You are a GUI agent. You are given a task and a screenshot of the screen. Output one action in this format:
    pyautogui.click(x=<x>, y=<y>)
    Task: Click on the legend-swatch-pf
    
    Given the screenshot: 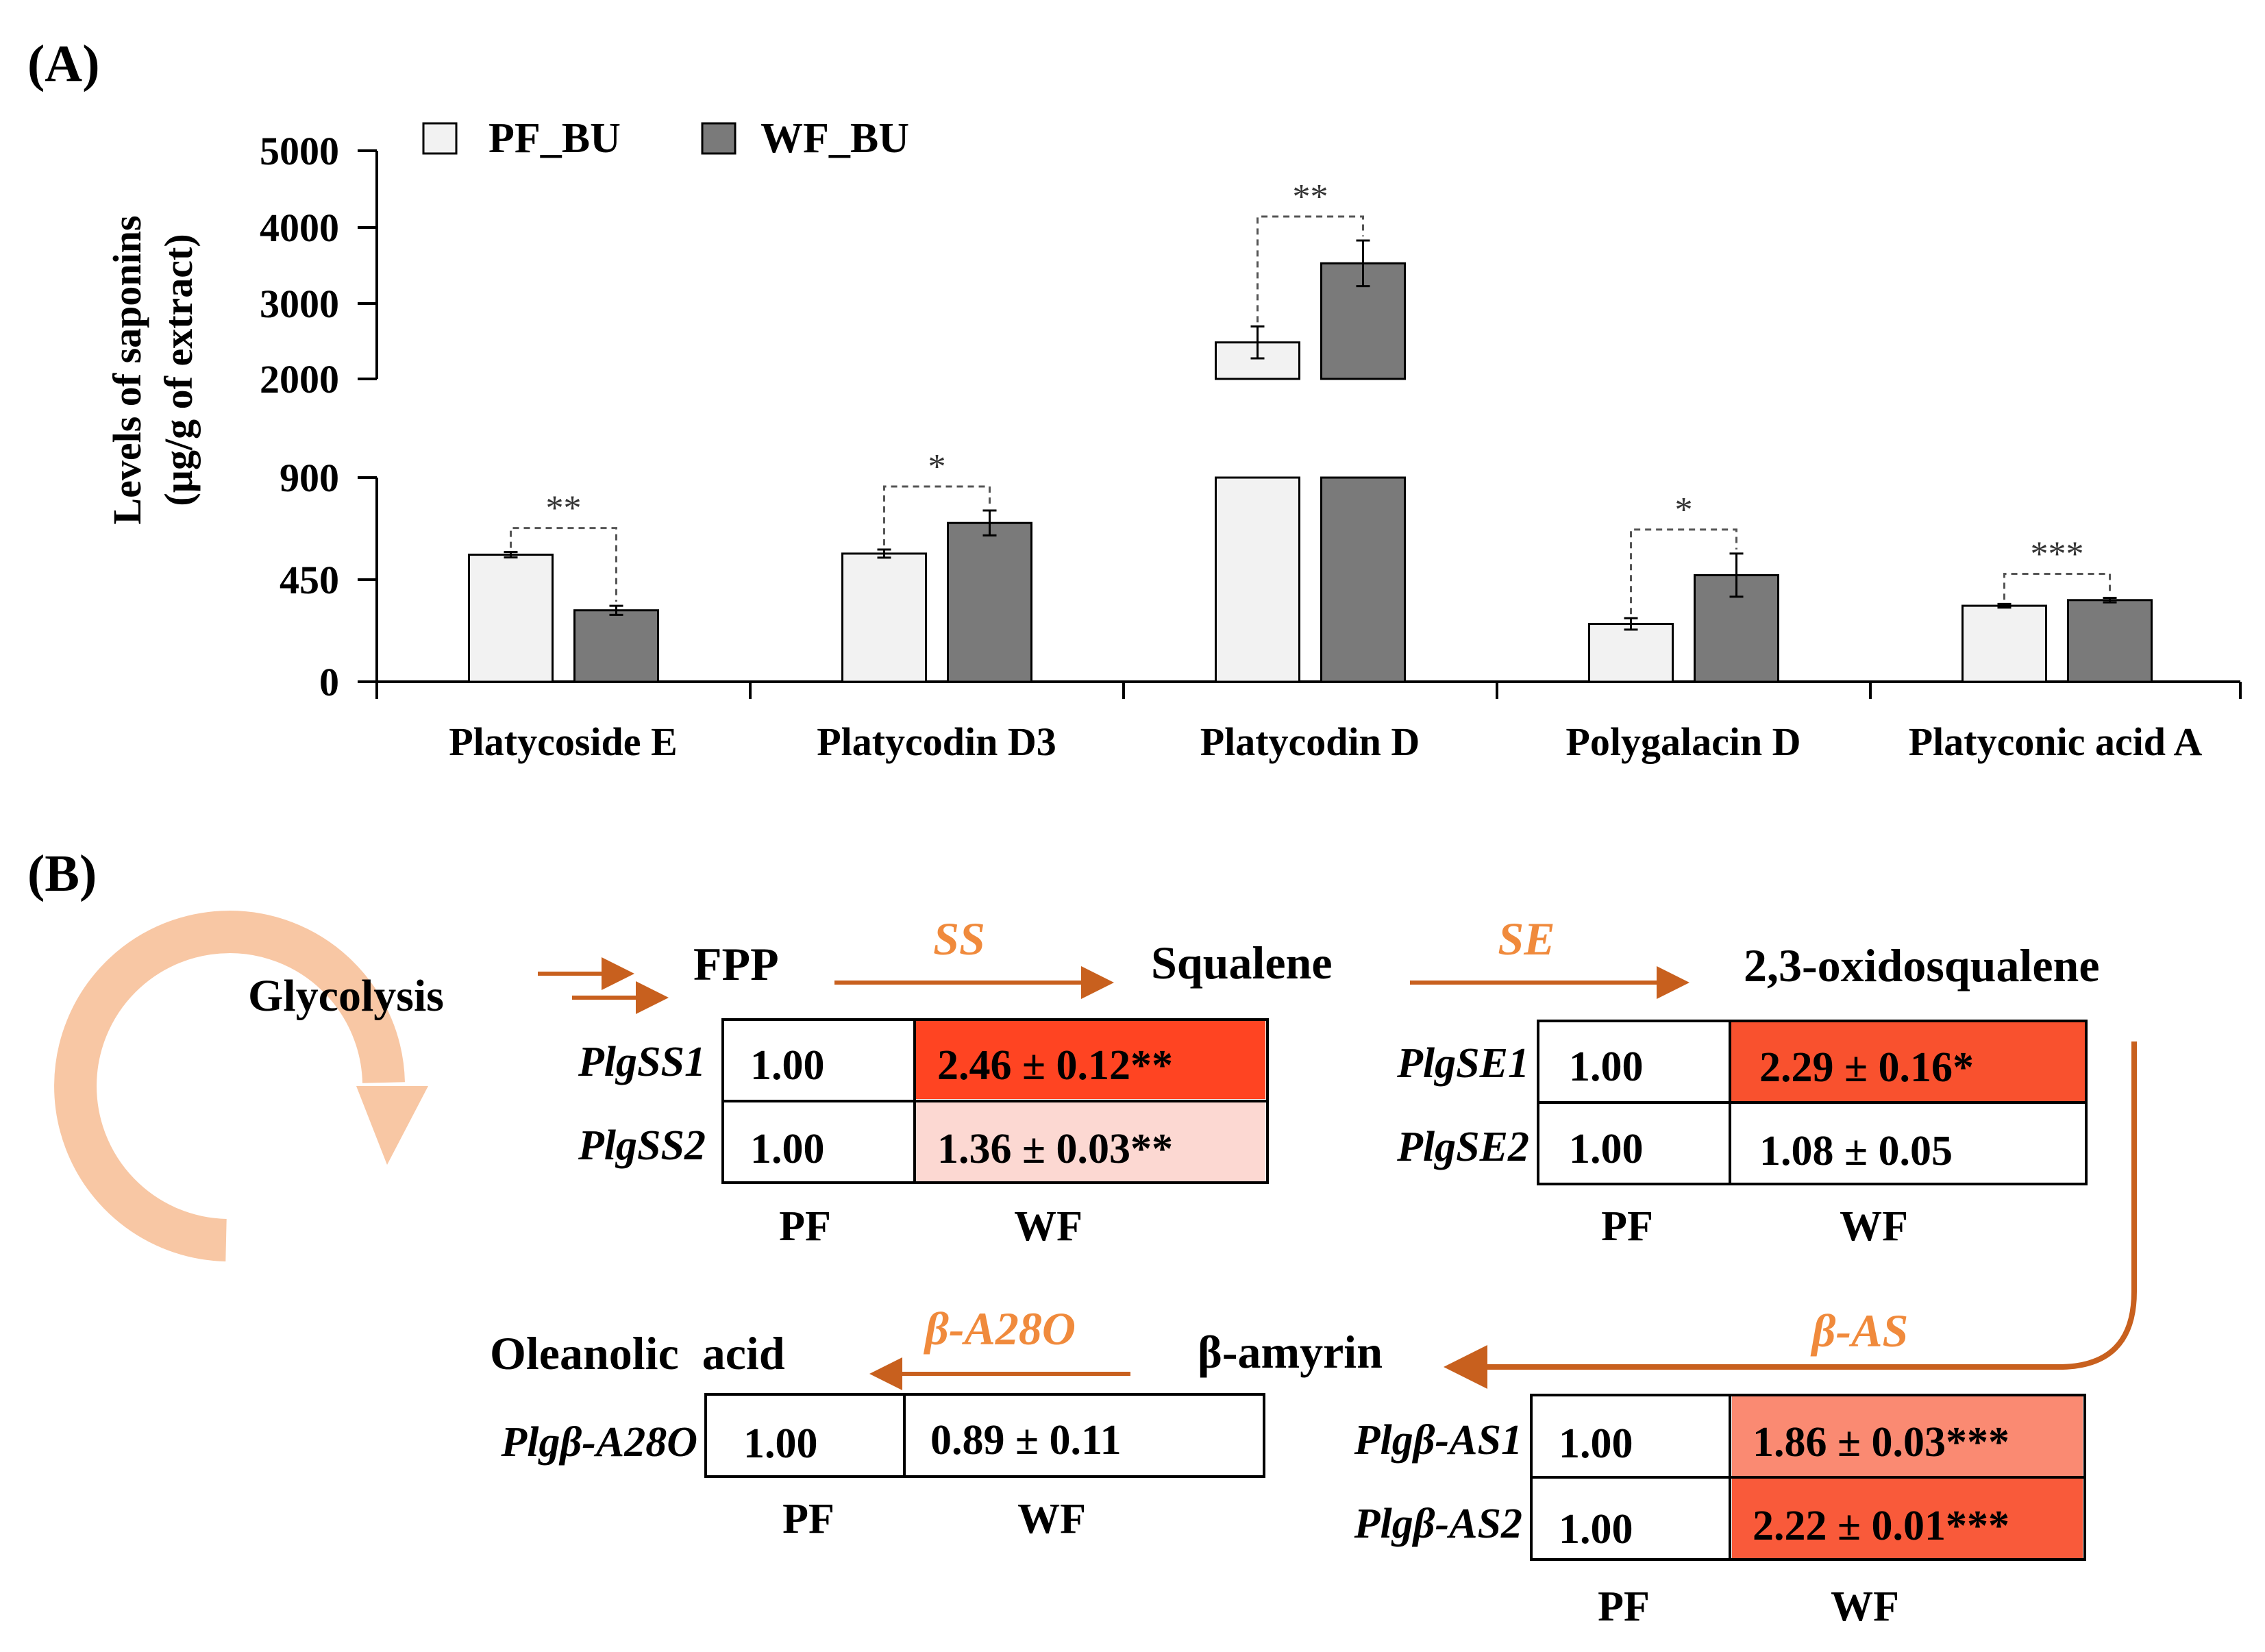 What is the action you would take?
    pyautogui.click(x=440, y=138)
    